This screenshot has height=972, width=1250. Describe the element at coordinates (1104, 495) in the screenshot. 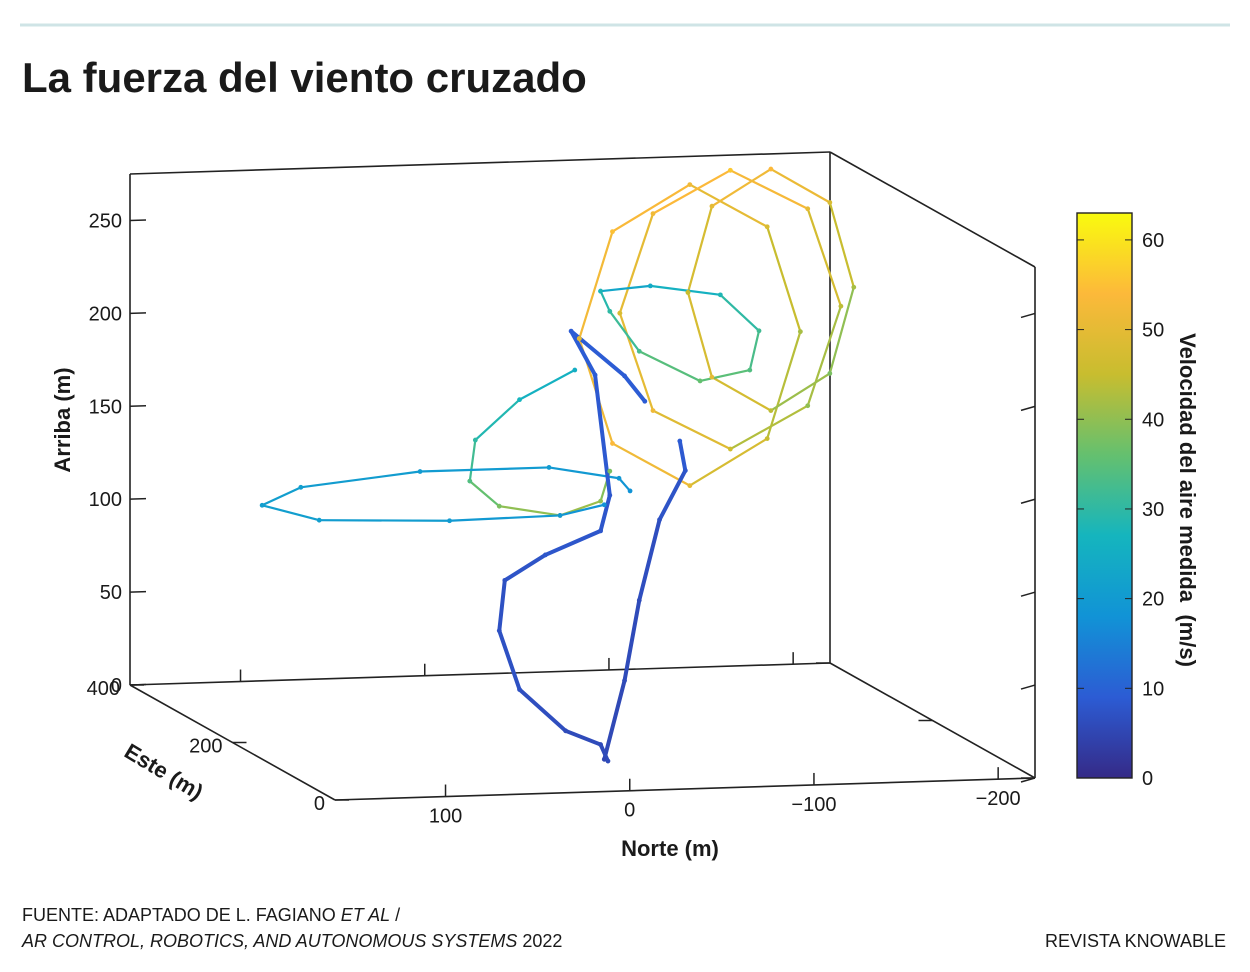

I see `colorbar` at that location.